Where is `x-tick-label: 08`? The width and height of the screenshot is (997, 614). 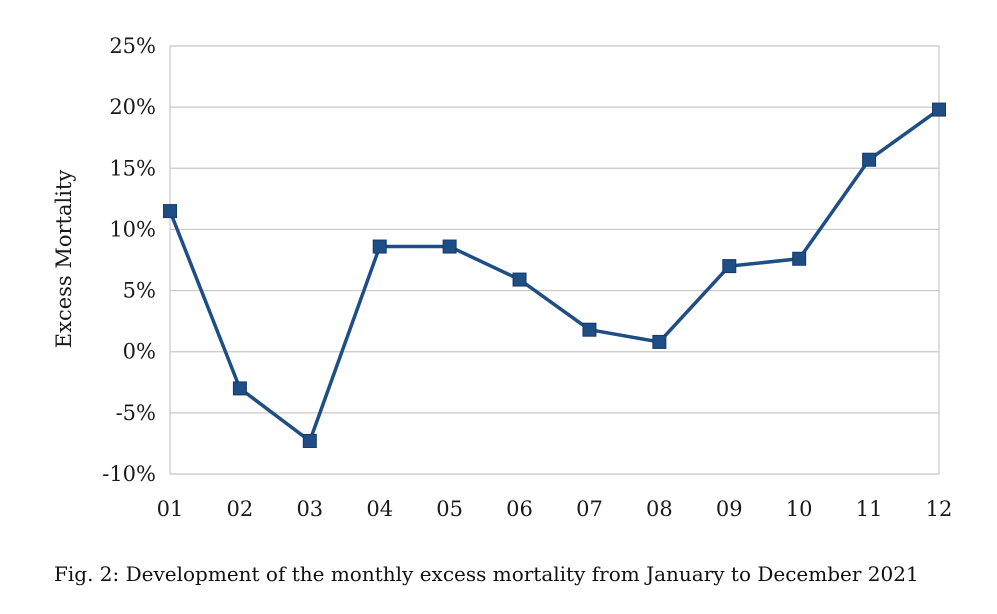 x-tick-label: 08 is located at coordinates (659, 509).